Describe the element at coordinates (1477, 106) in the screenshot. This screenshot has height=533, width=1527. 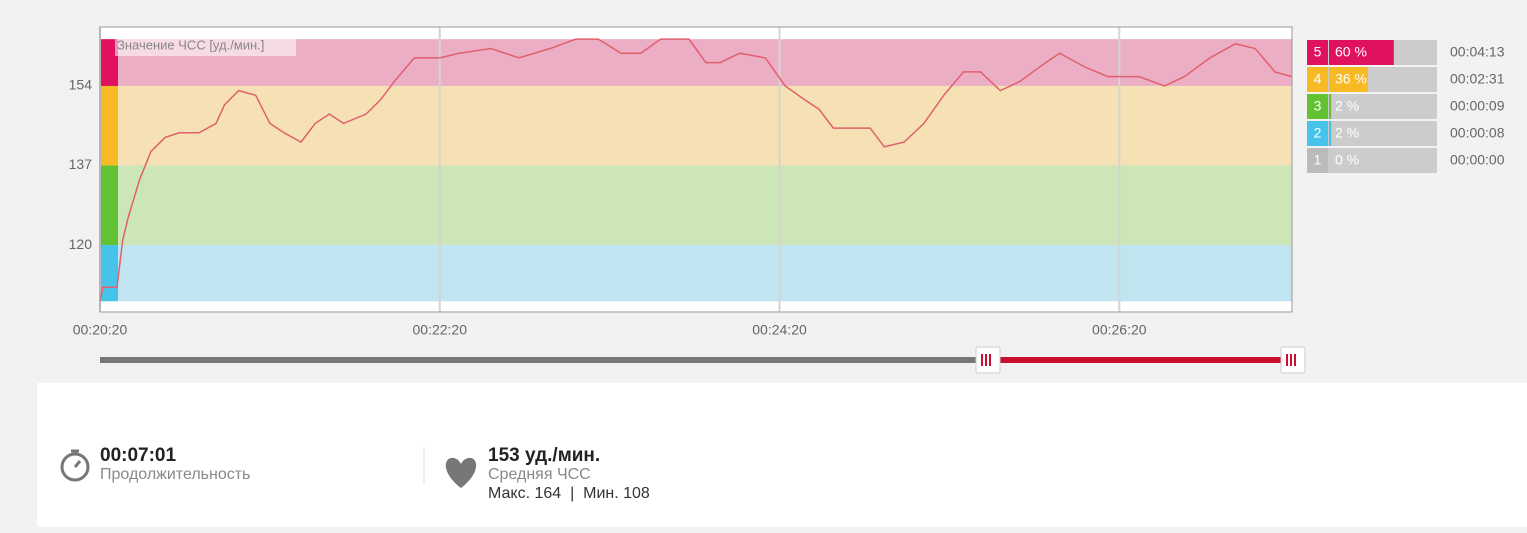
I see `zone-time: 00:00:09` at that location.